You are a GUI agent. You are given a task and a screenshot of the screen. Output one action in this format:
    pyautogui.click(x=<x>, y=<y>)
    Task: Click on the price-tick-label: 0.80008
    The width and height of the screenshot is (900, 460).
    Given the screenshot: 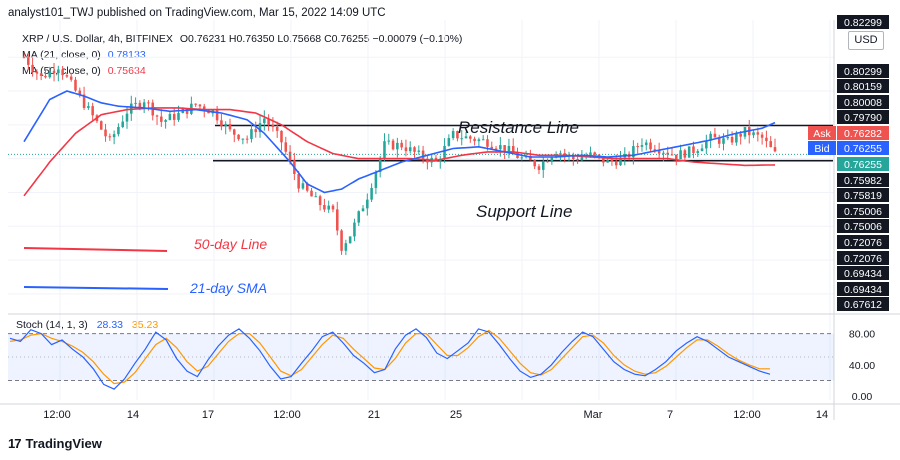 What is the action you would take?
    pyautogui.click(x=863, y=103)
    